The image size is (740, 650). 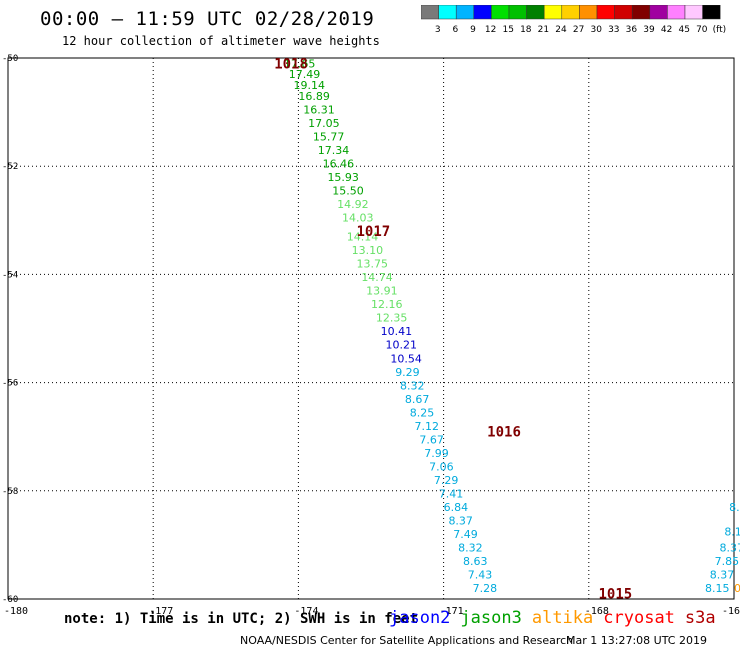 What do you see at coordinates (504, 432) in the screenshot?
I see `pressure-label: 1016` at bounding box center [504, 432].